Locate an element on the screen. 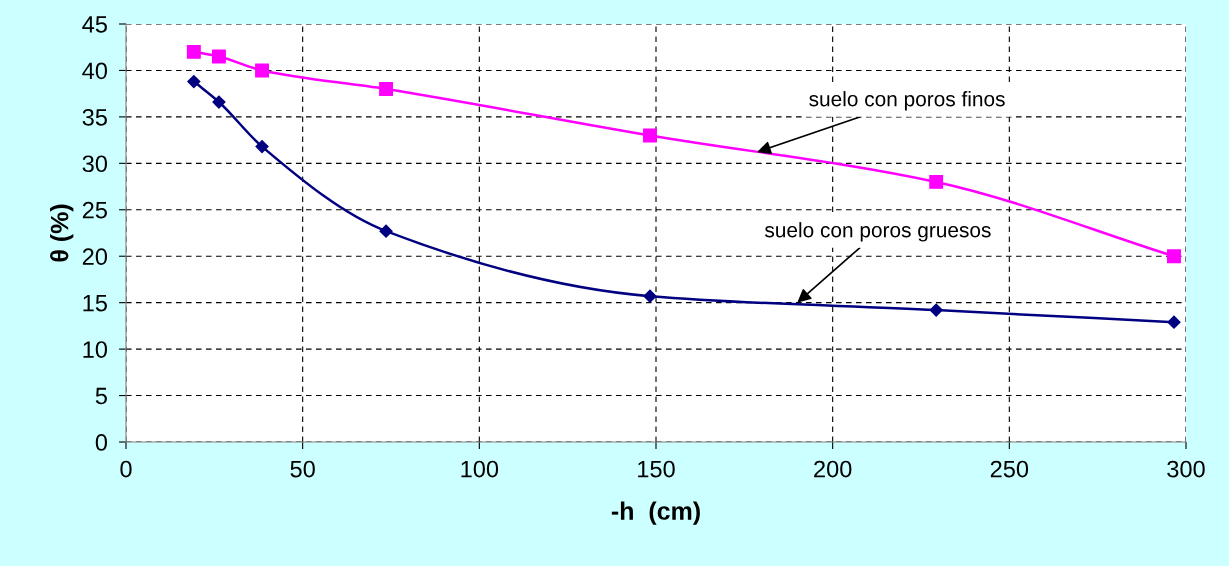  y-tick-label: 15 is located at coordinates (95, 303).